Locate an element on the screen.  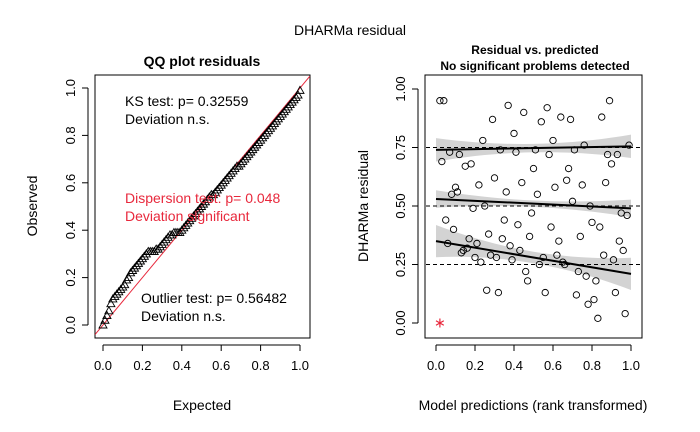
residual-y-tick-label: 0.00 is located at coordinates (400, 322).